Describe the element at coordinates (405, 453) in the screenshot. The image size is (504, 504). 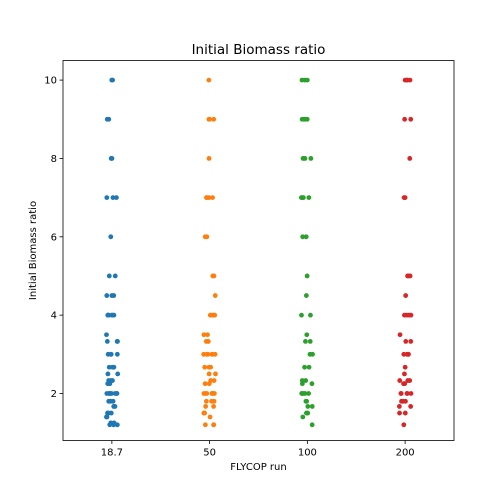
I see `x-tick-label: 200` at that location.